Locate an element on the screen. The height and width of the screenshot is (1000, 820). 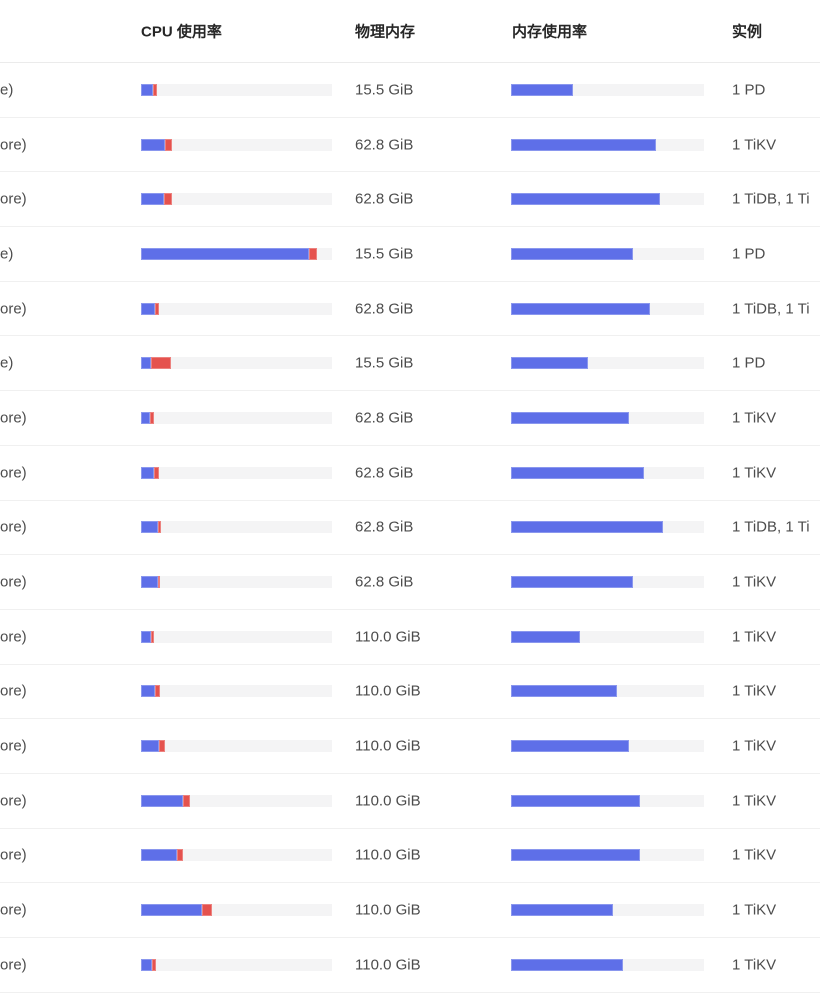
physical-memory-value: 15.5 GiB is located at coordinates (384, 363).